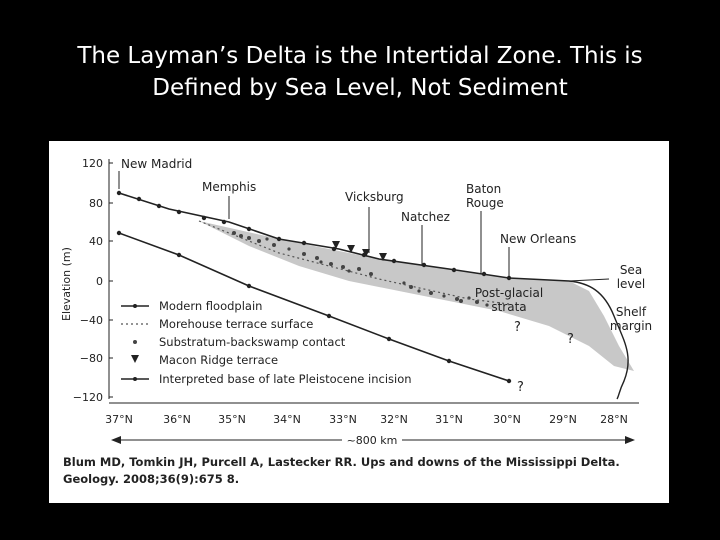 Image resolution: width=720 pixels, height=540 pixels. I want to click on legend-label: Macon Ridge terrace, so click(218, 360).